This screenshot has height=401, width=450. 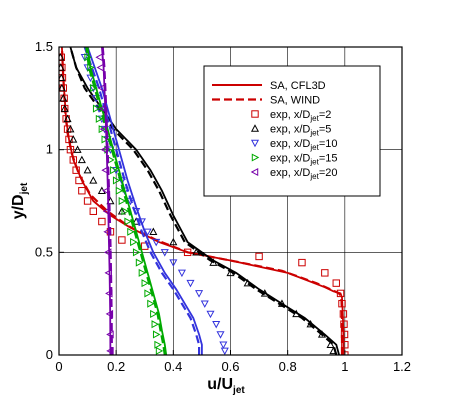 What do you see at coordinates (49, 354) in the screenshot?
I see `y-tick-label: 0` at bounding box center [49, 354].